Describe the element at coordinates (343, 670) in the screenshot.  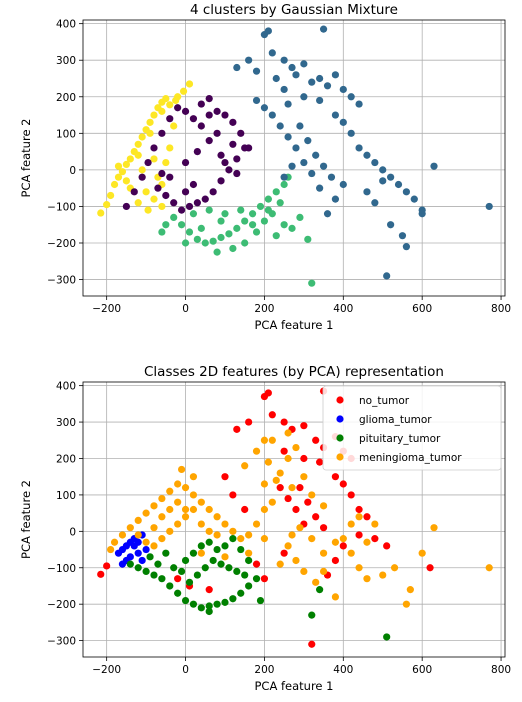
I see `x-tick-label: 400` at that location.